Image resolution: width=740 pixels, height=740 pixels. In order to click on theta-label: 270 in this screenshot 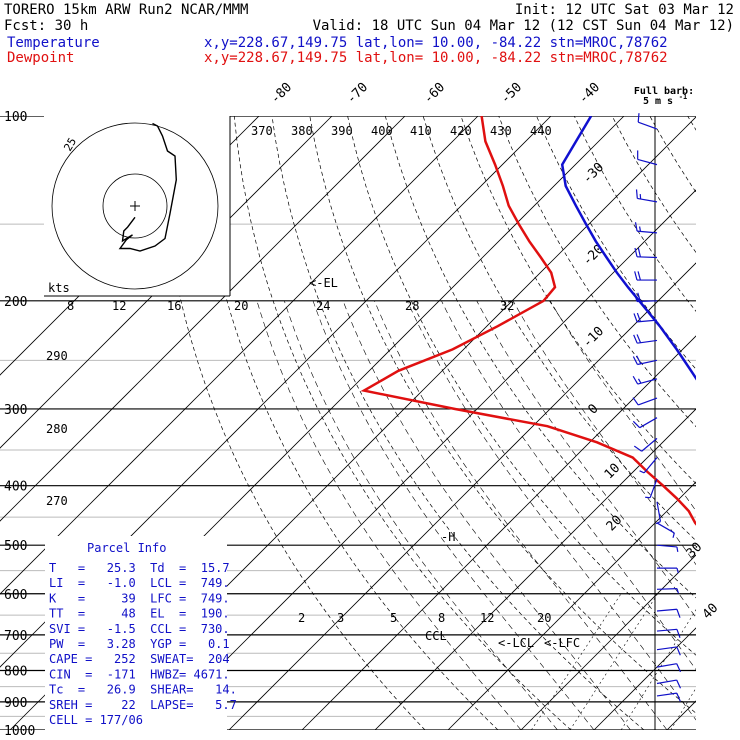, I will do `click(57, 501)`.